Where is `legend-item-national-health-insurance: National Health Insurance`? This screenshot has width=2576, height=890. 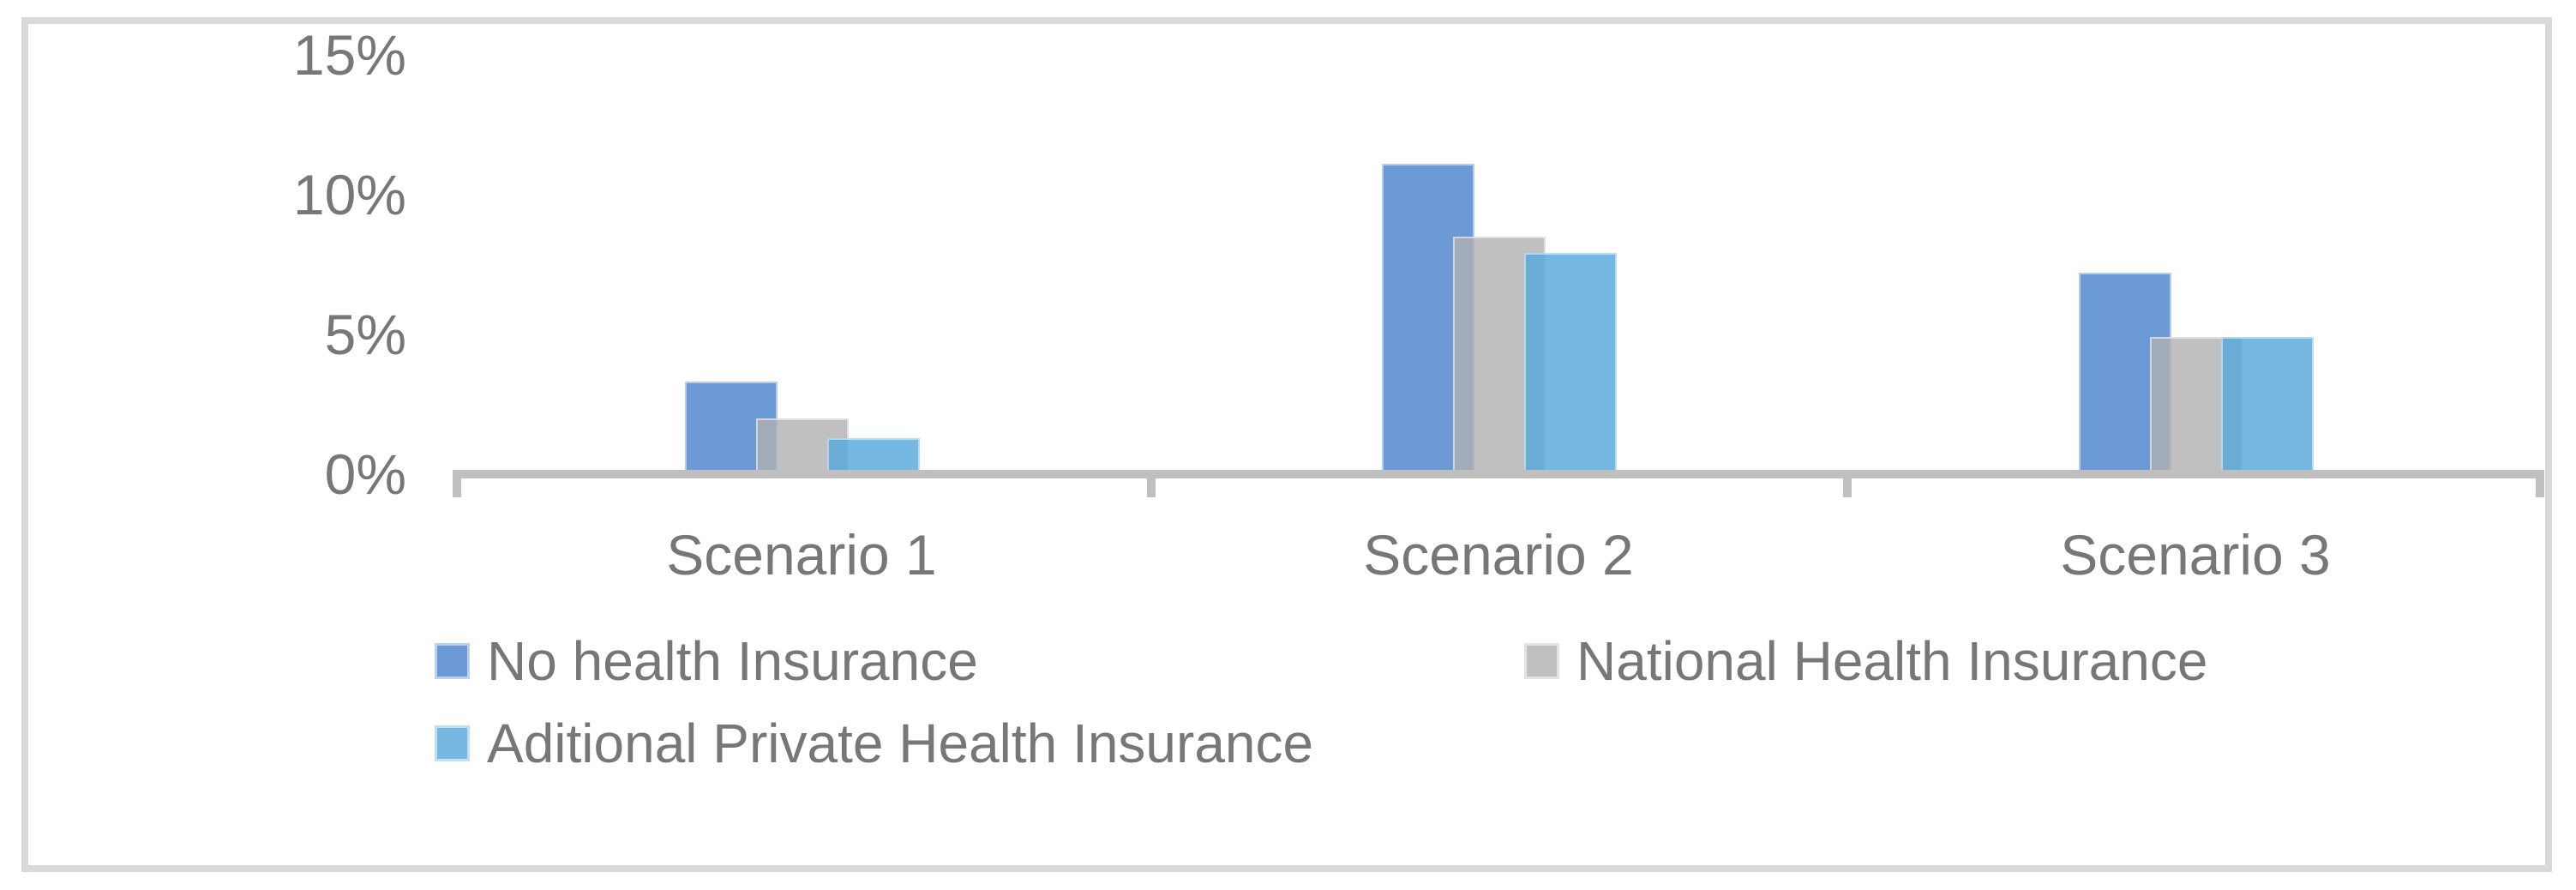
legend-item-national-health-insurance: National Health Insurance is located at coordinates (1866, 661).